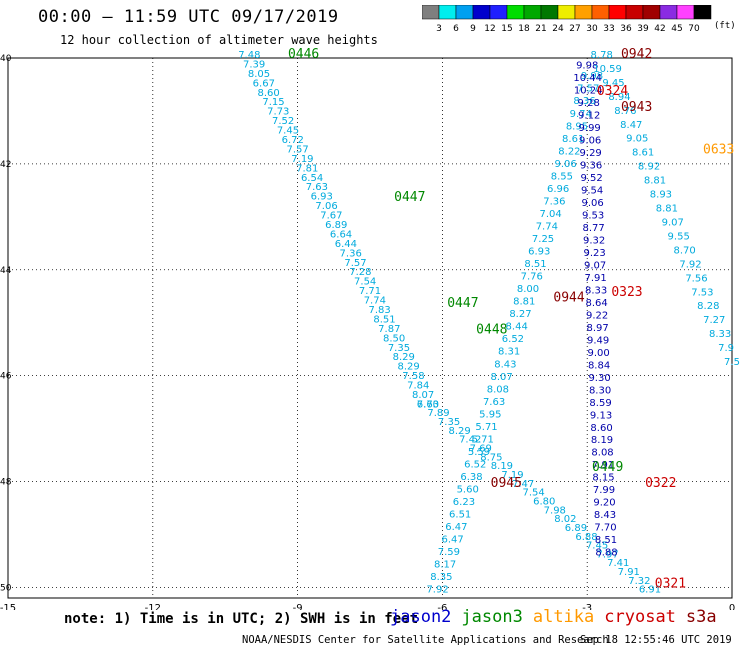 This screenshot has width=740, height=650. What do you see at coordinates (626, 28) in the screenshot?
I see `color-scale-label: 36` at bounding box center [626, 28].